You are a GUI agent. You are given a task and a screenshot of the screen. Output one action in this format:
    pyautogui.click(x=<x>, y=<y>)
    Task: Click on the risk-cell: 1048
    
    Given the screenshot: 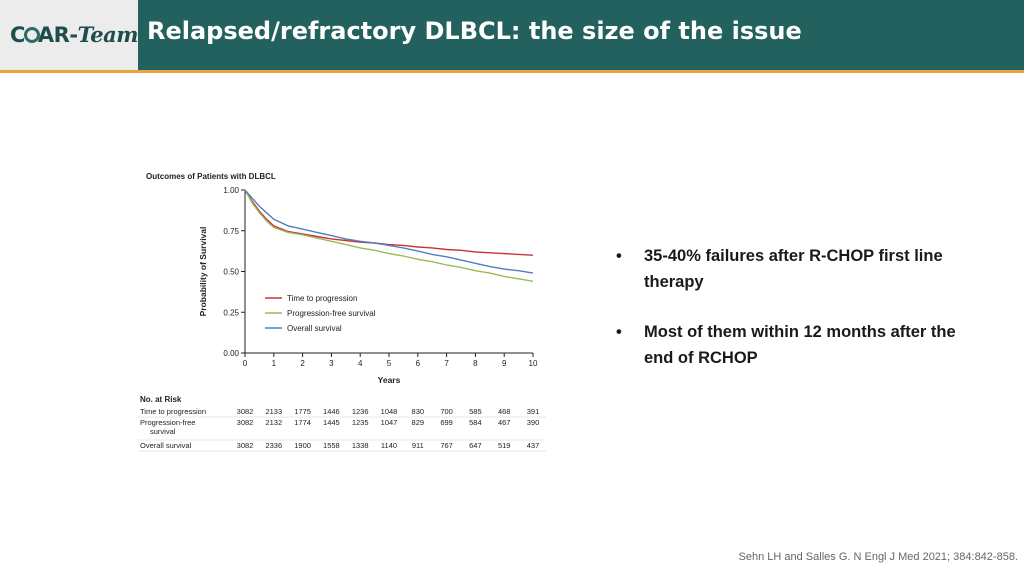 What is the action you would take?
    pyautogui.click(x=389, y=411)
    